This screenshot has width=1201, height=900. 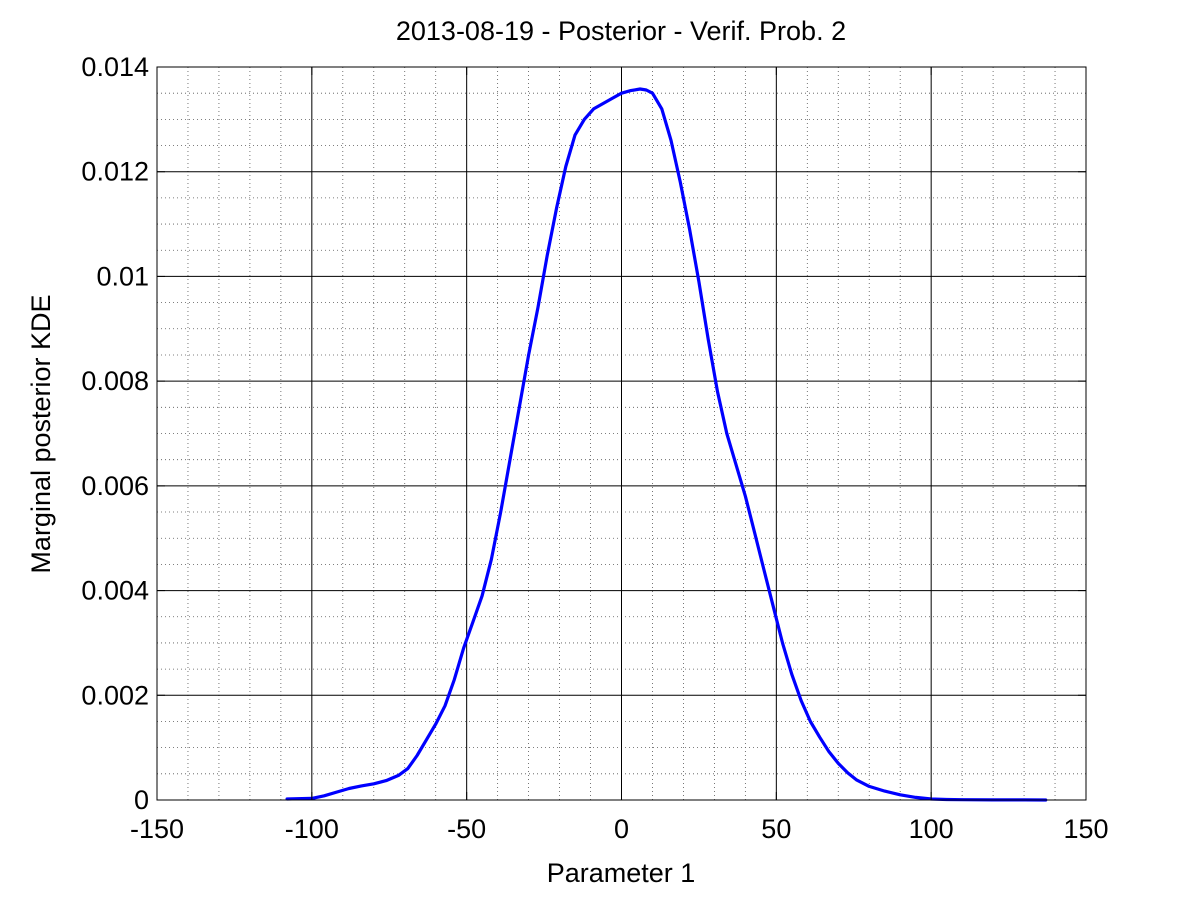 I want to click on y-tick-label: 0.01, so click(x=122, y=276).